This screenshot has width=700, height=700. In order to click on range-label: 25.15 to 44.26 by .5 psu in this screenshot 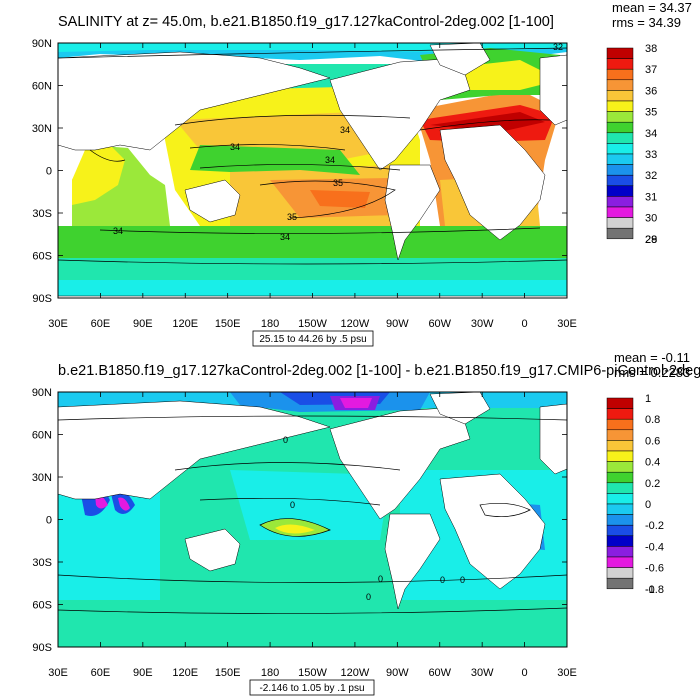, I will do `click(312, 339)`.